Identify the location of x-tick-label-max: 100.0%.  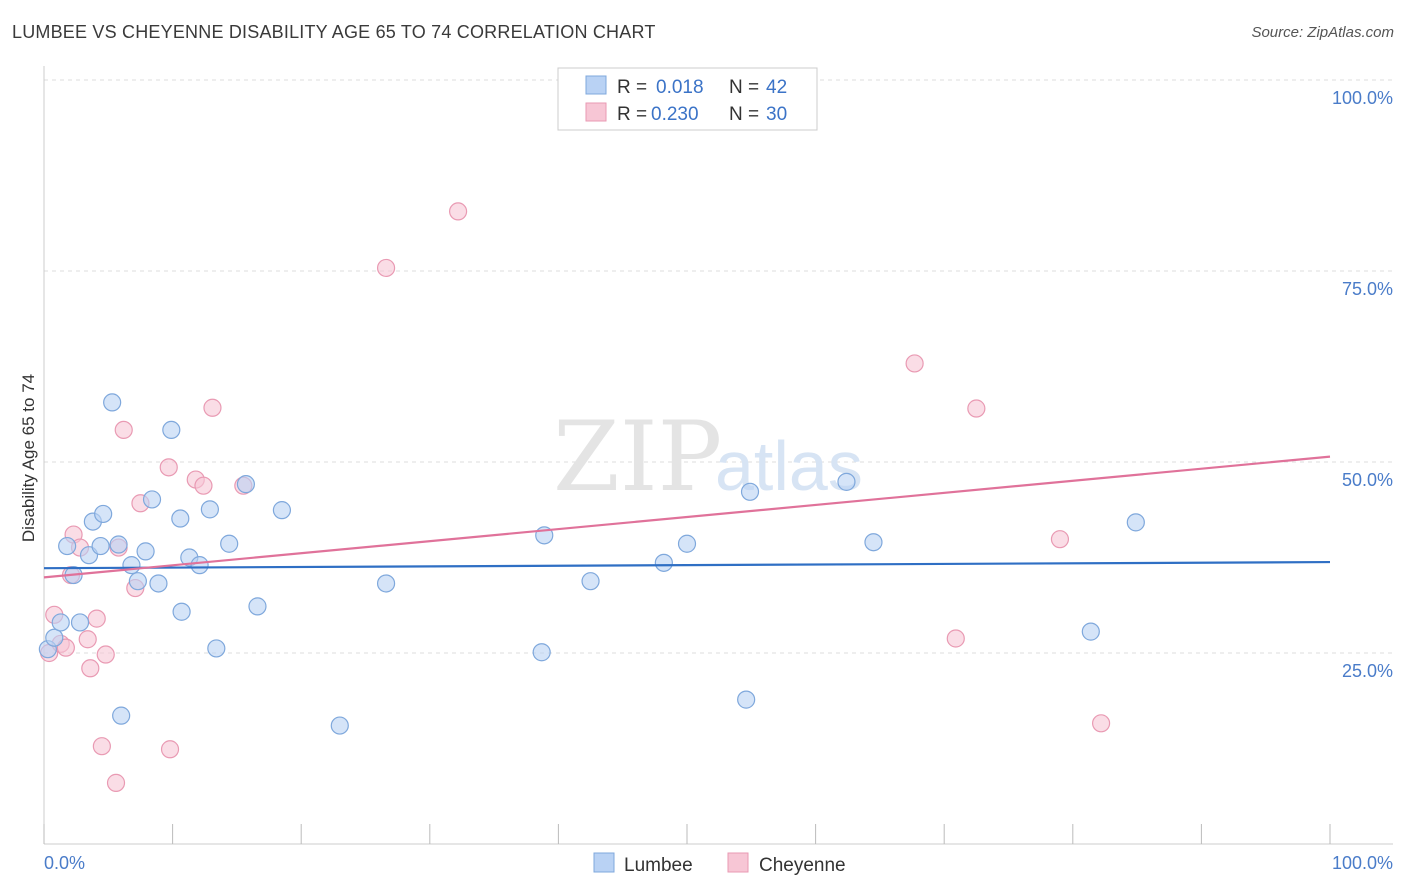
(1362, 863).